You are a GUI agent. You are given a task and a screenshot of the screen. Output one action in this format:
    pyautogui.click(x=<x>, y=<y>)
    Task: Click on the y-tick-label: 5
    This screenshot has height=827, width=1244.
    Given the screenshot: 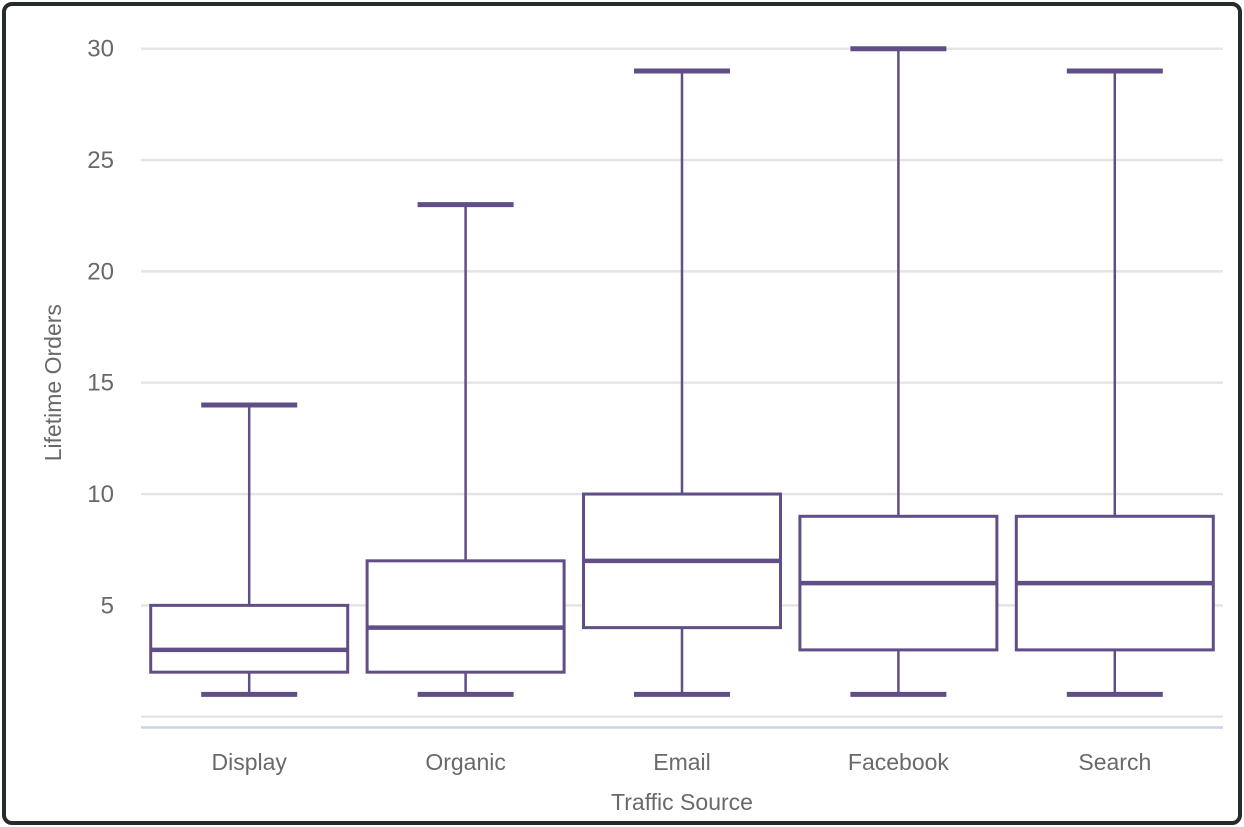 What is the action you would take?
    pyautogui.click(x=107, y=605)
    